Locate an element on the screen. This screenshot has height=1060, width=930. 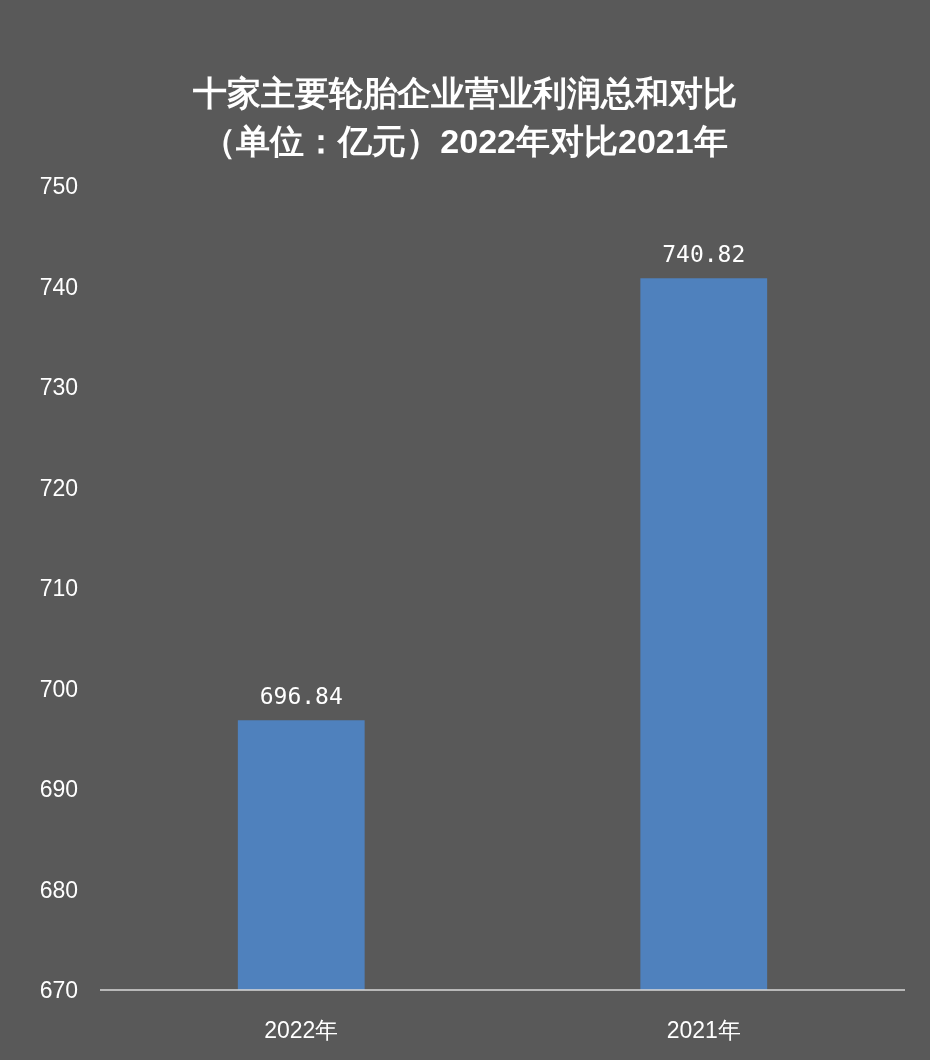
y-tick-label: 750 is located at coordinates (58, 186).